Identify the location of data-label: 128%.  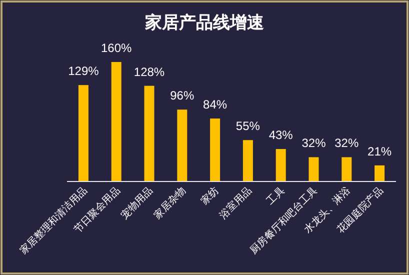
(149, 71).